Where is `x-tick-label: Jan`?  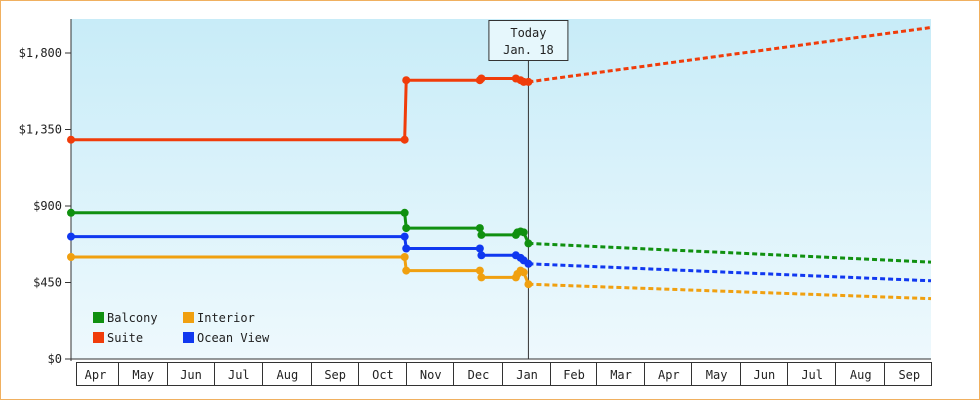 x-tick-label: Jan is located at coordinates (527, 375).